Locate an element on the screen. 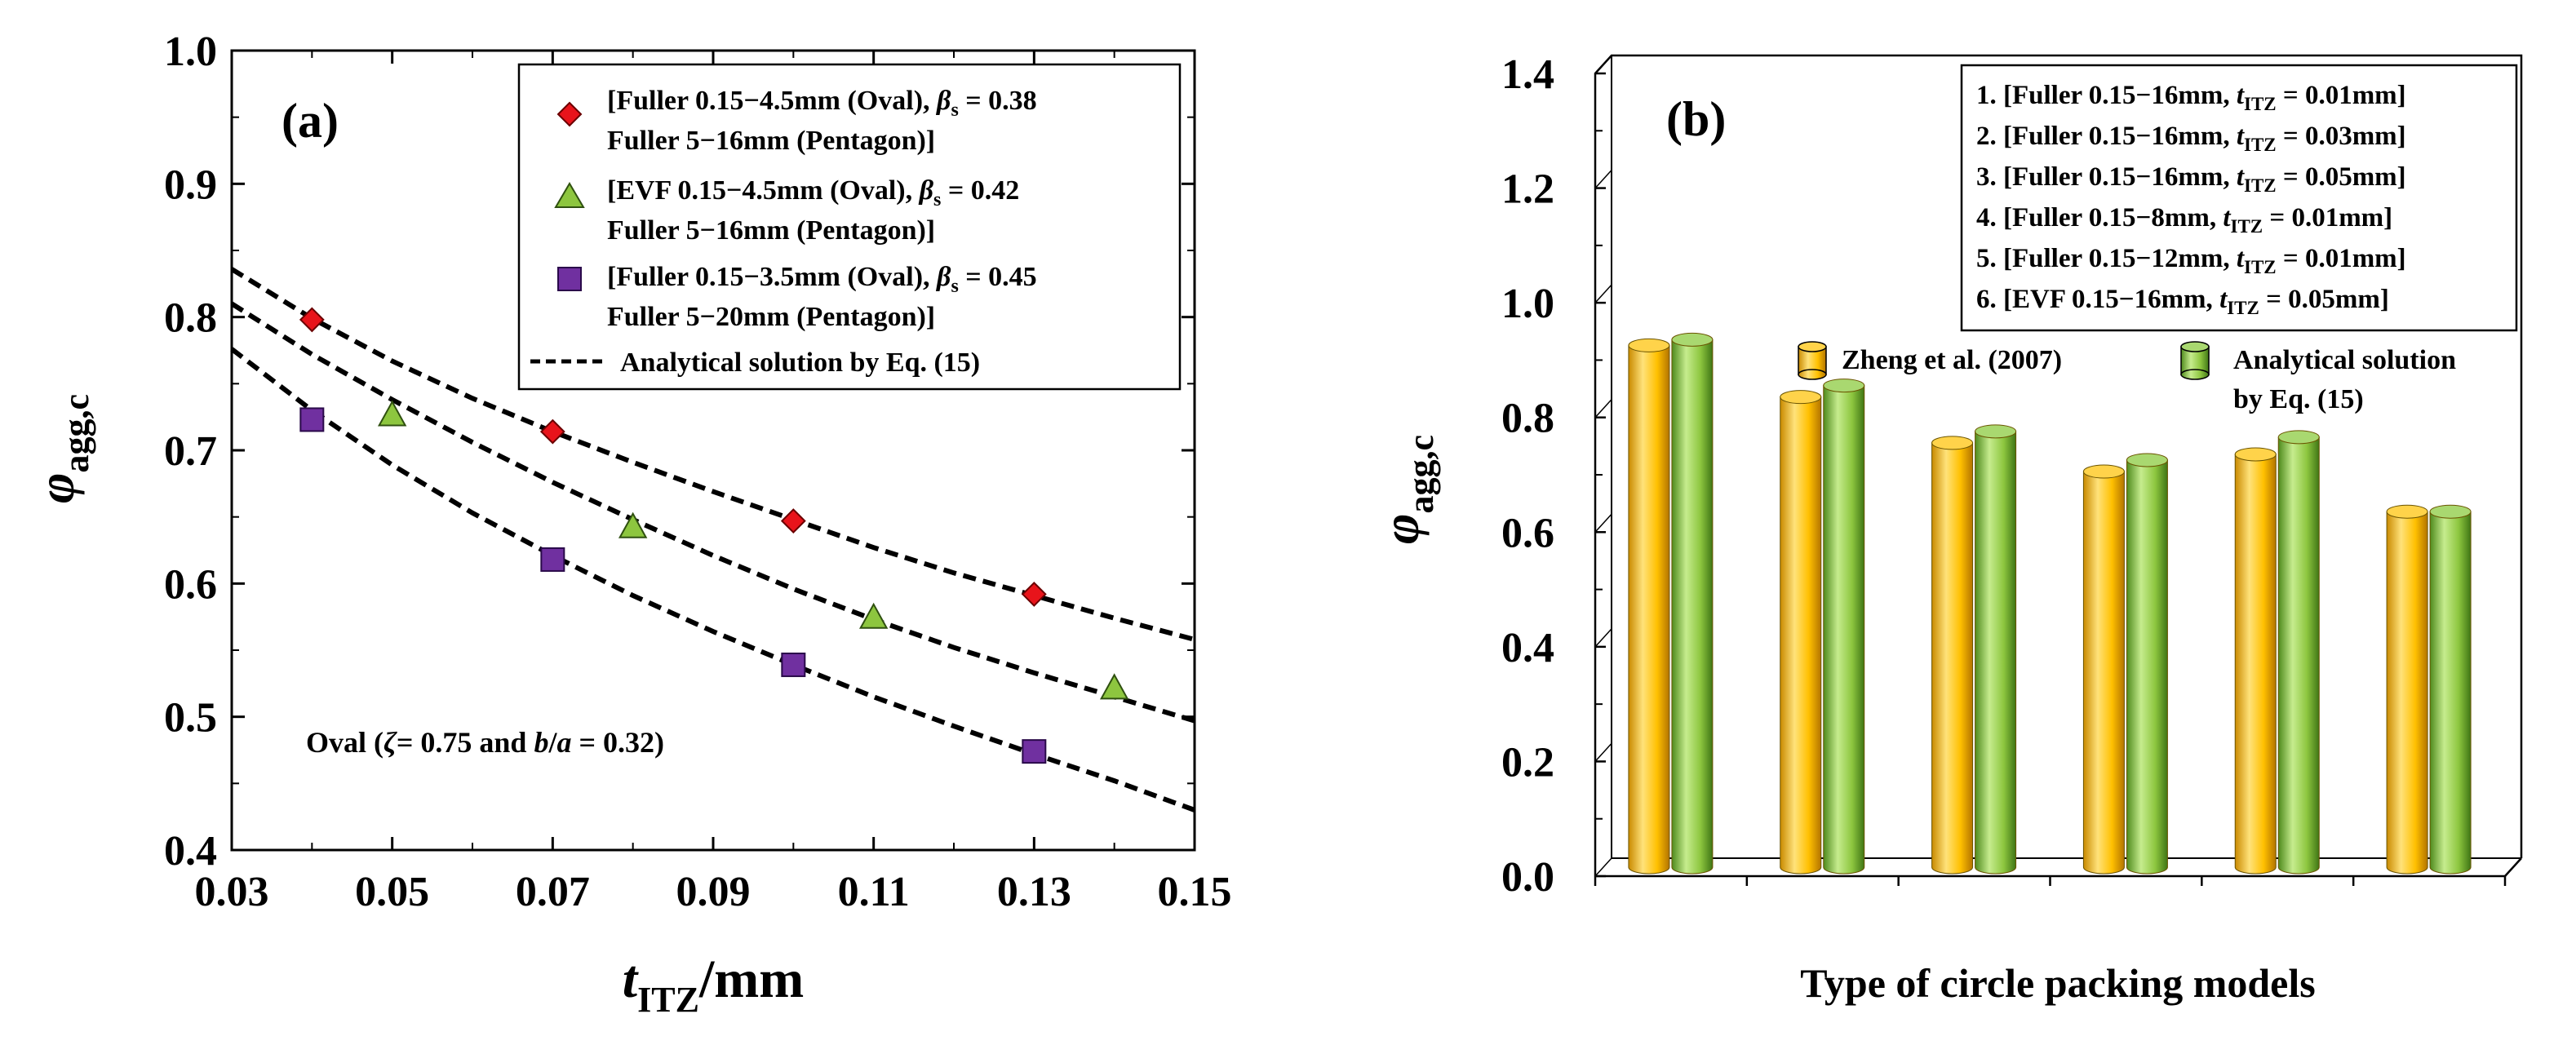  panel-a-x-axis-label: tITZ/mm is located at coordinates (713, 985).